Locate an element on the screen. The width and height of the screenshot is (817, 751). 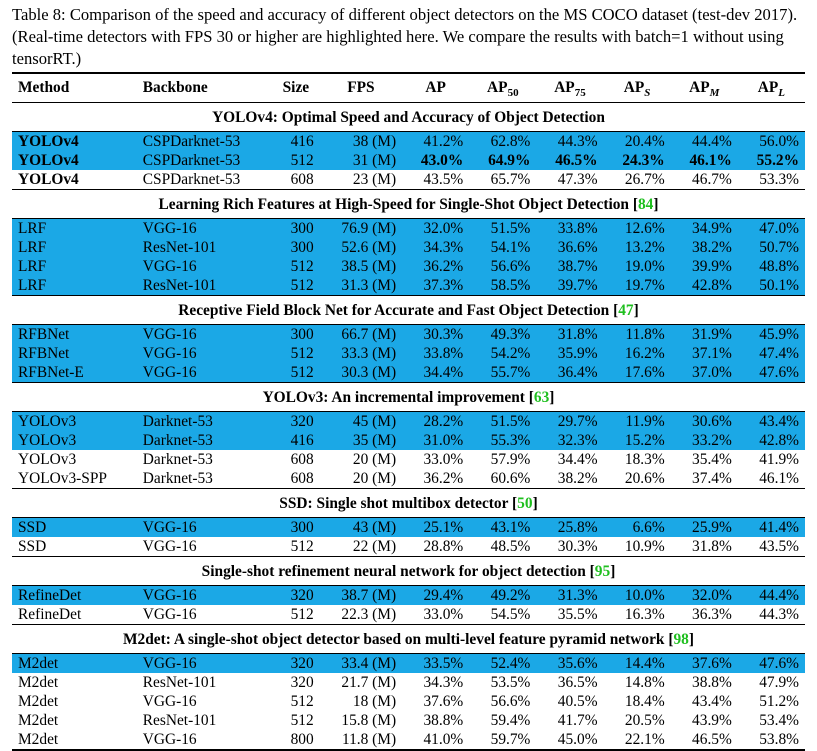
cell-fps: 31.3 (M) is located at coordinates (361, 286).